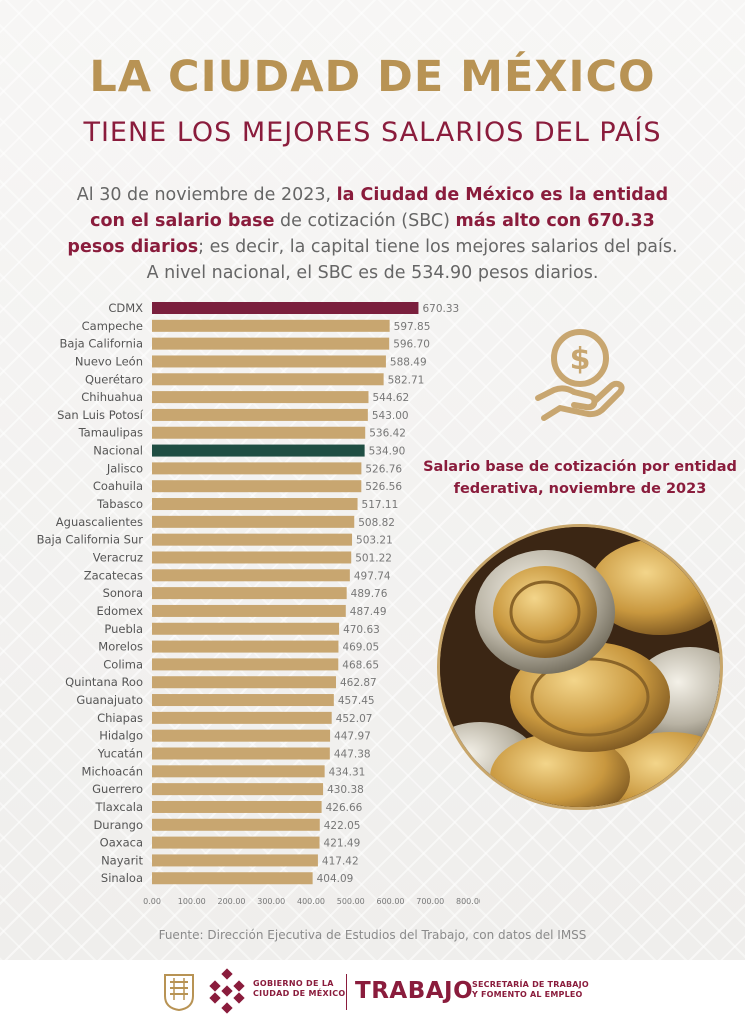  What do you see at coordinates (530, 984) in the screenshot?
I see `sec-line-1: SECRETARÍA DE TRABAJO` at bounding box center [530, 984].